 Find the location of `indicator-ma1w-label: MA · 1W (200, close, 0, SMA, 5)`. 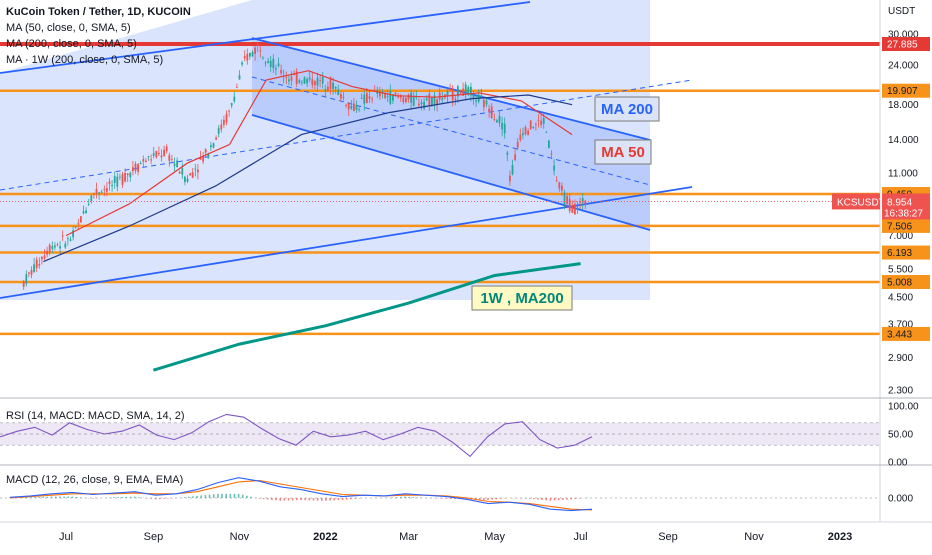

indicator-ma1w-label: MA · 1W (200, close, 0, SMA, 5) is located at coordinates (98, 60).